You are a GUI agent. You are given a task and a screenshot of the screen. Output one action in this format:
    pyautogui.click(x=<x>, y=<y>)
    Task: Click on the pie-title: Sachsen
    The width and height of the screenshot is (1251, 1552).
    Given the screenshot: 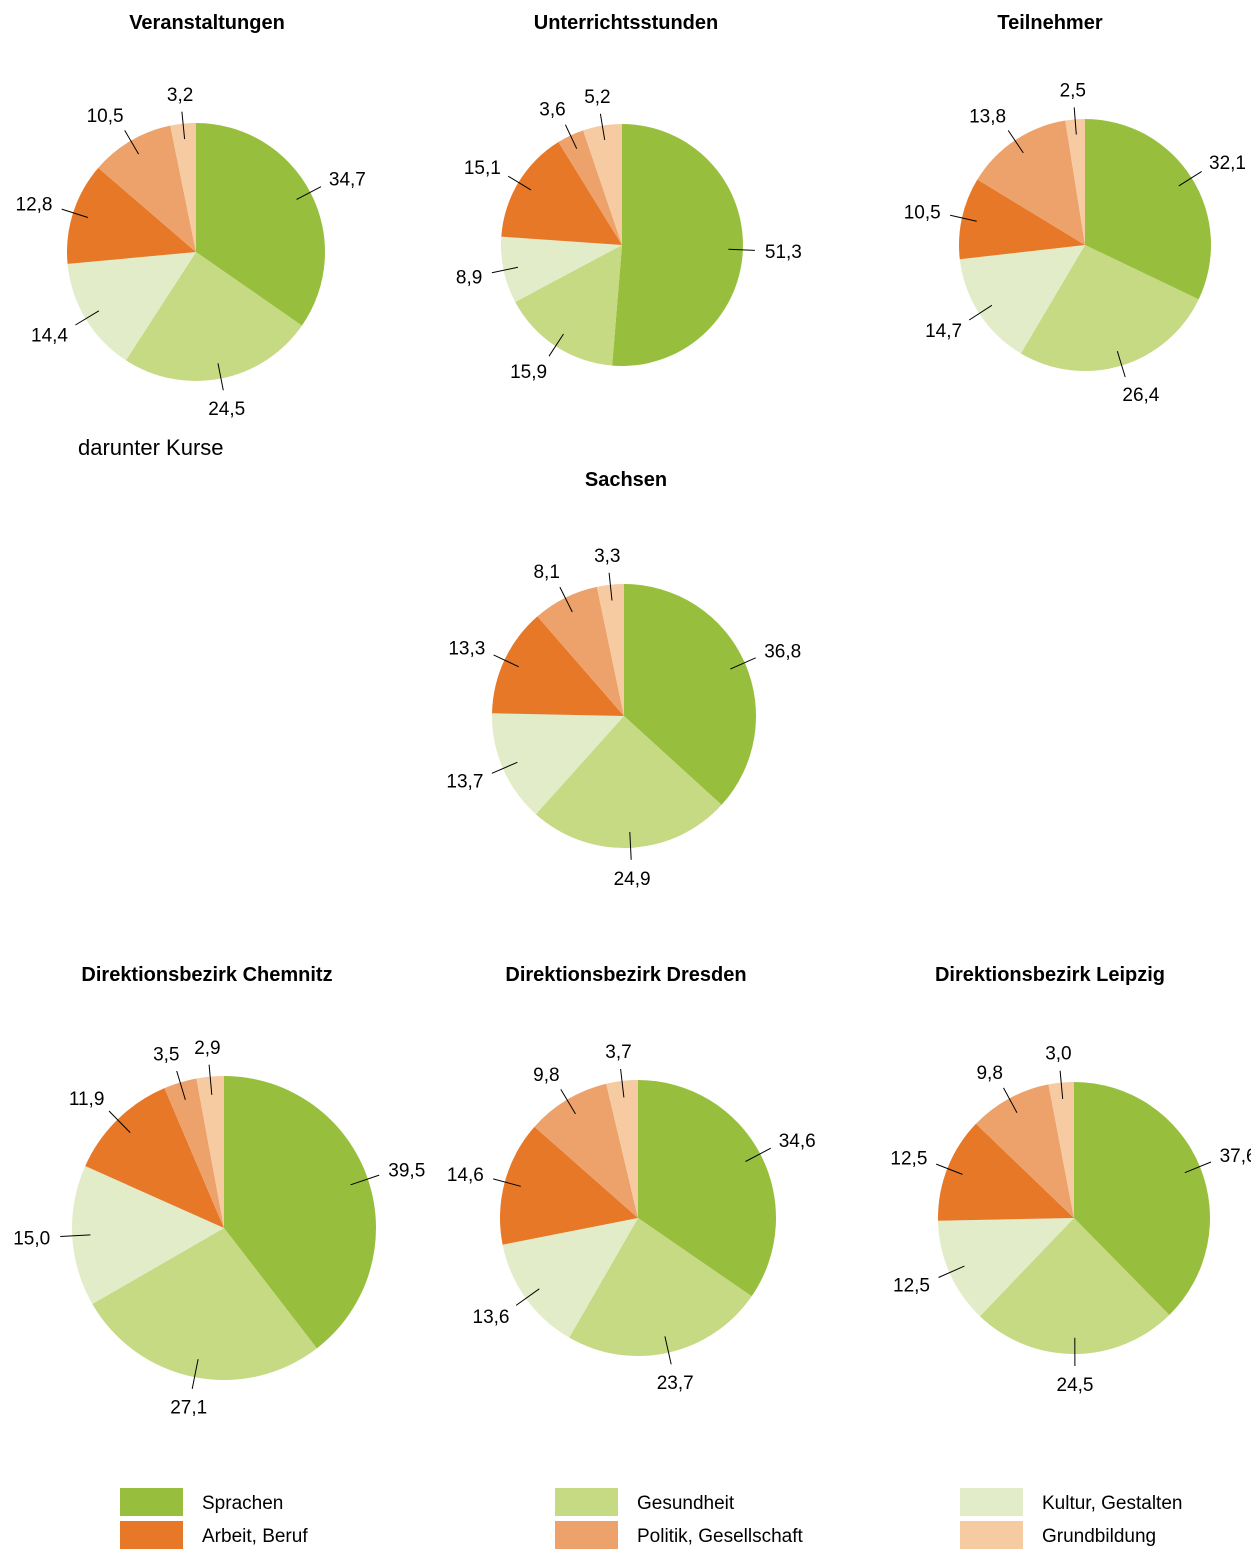 What is the action you would take?
    pyautogui.click(x=626, y=480)
    